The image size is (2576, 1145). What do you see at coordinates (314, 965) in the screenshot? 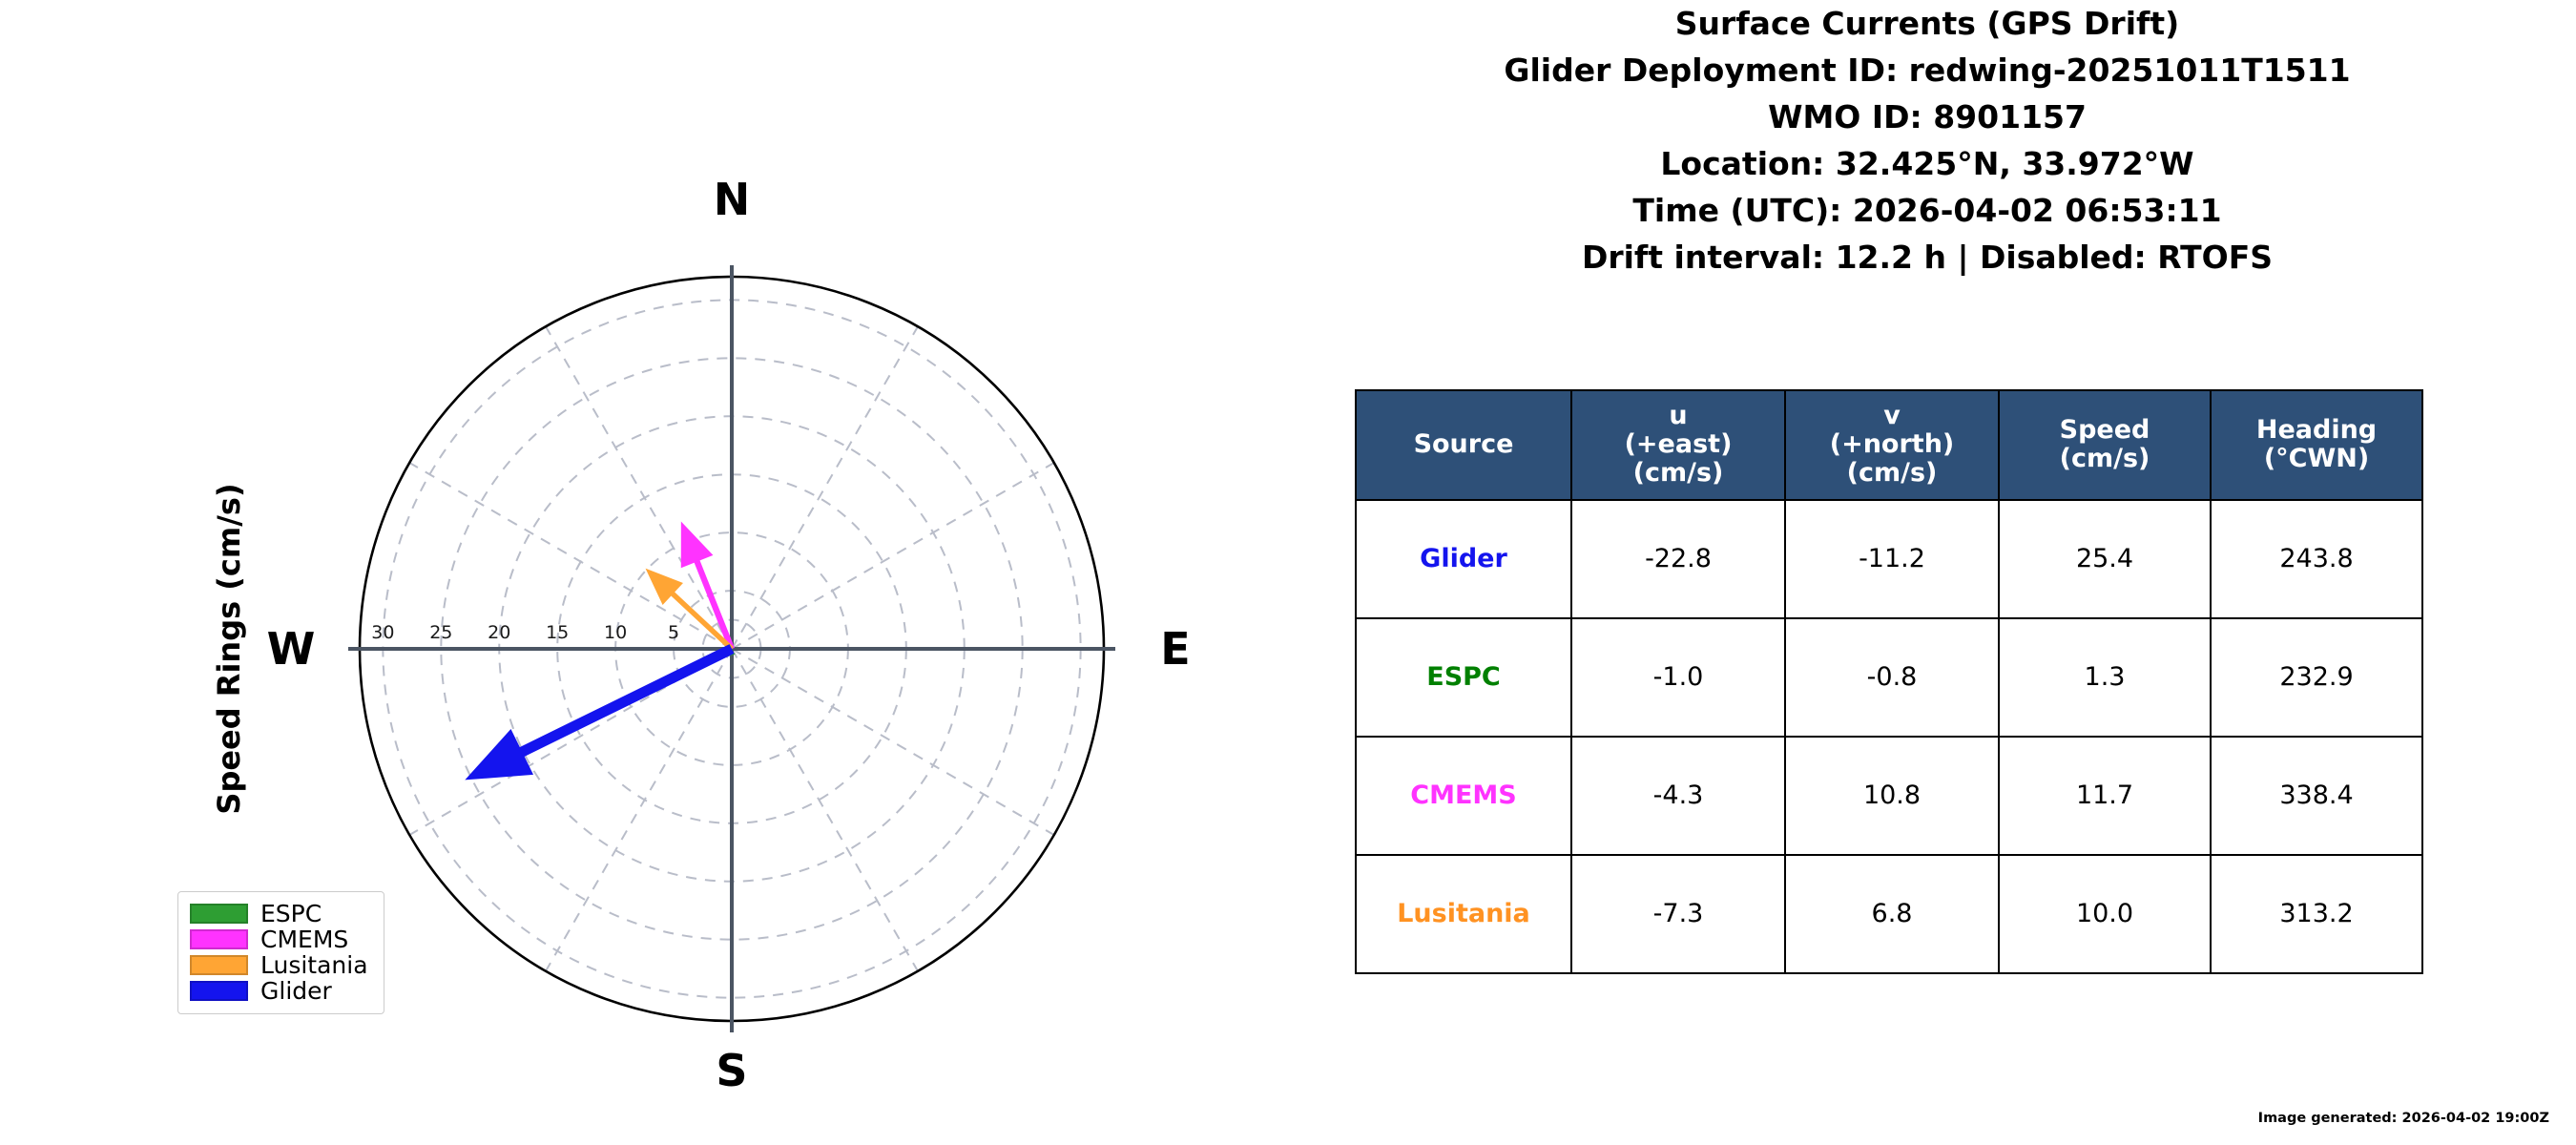
I see `legend-item-label: Lusitania` at bounding box center [314, 965].